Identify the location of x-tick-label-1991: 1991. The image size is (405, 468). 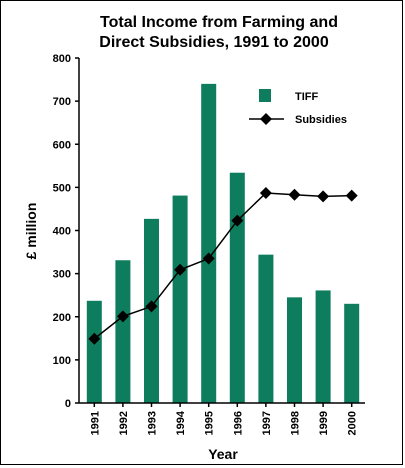
(95, 423).